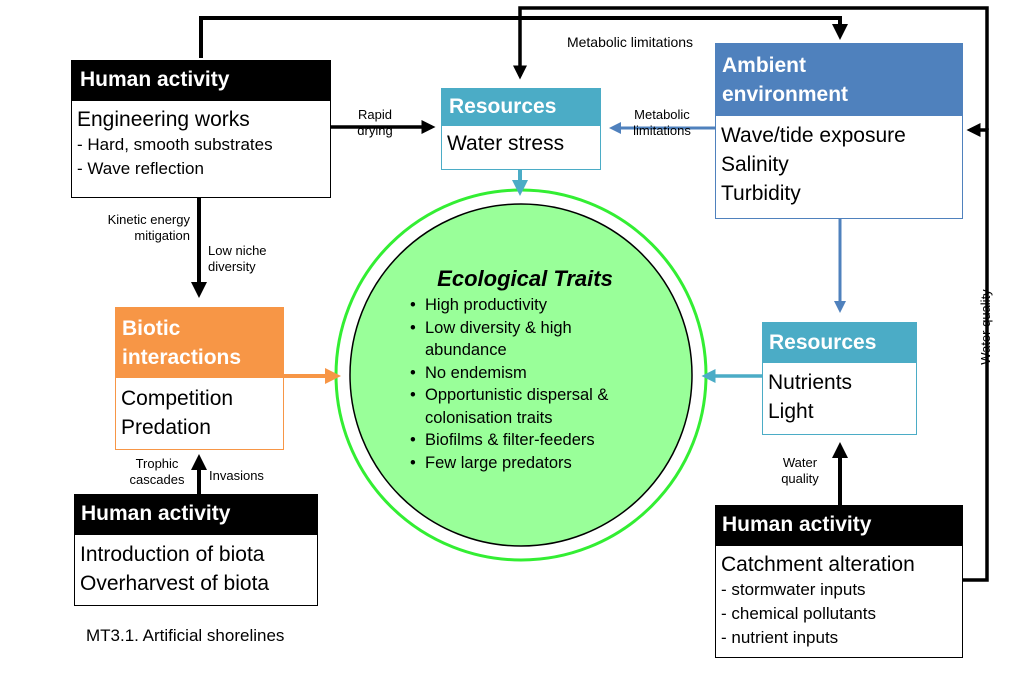 This screenshot has width=1011, height=700. Describe the element at coordinates (521, 129) in the screenshot. I see `resources-water-box: Resources Water stress` at that location.